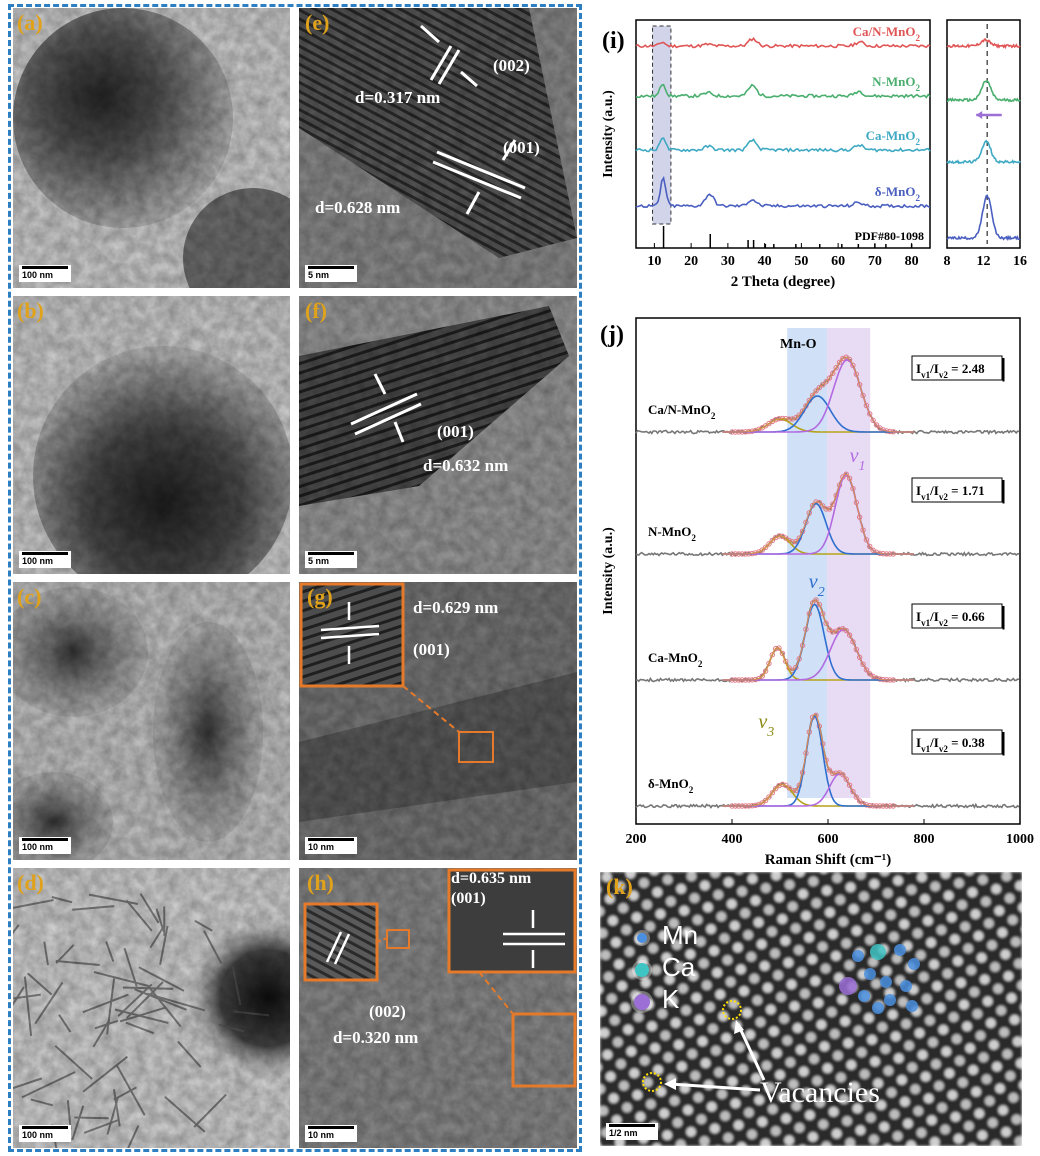 This screenshot has width=1040, height=1156. What do you see at coordinates (912, 261) in the screenshot?
I see `xrd-x-tick-label: 80` at bounding box center [912, 261].